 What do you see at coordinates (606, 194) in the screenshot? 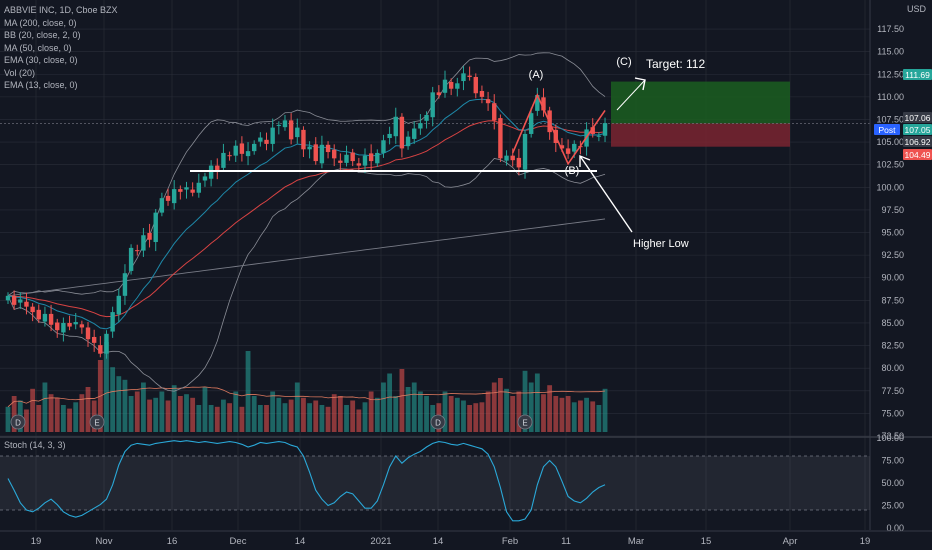
I see `higher-low-arrow-shaft` at bounding box center [606, 194].